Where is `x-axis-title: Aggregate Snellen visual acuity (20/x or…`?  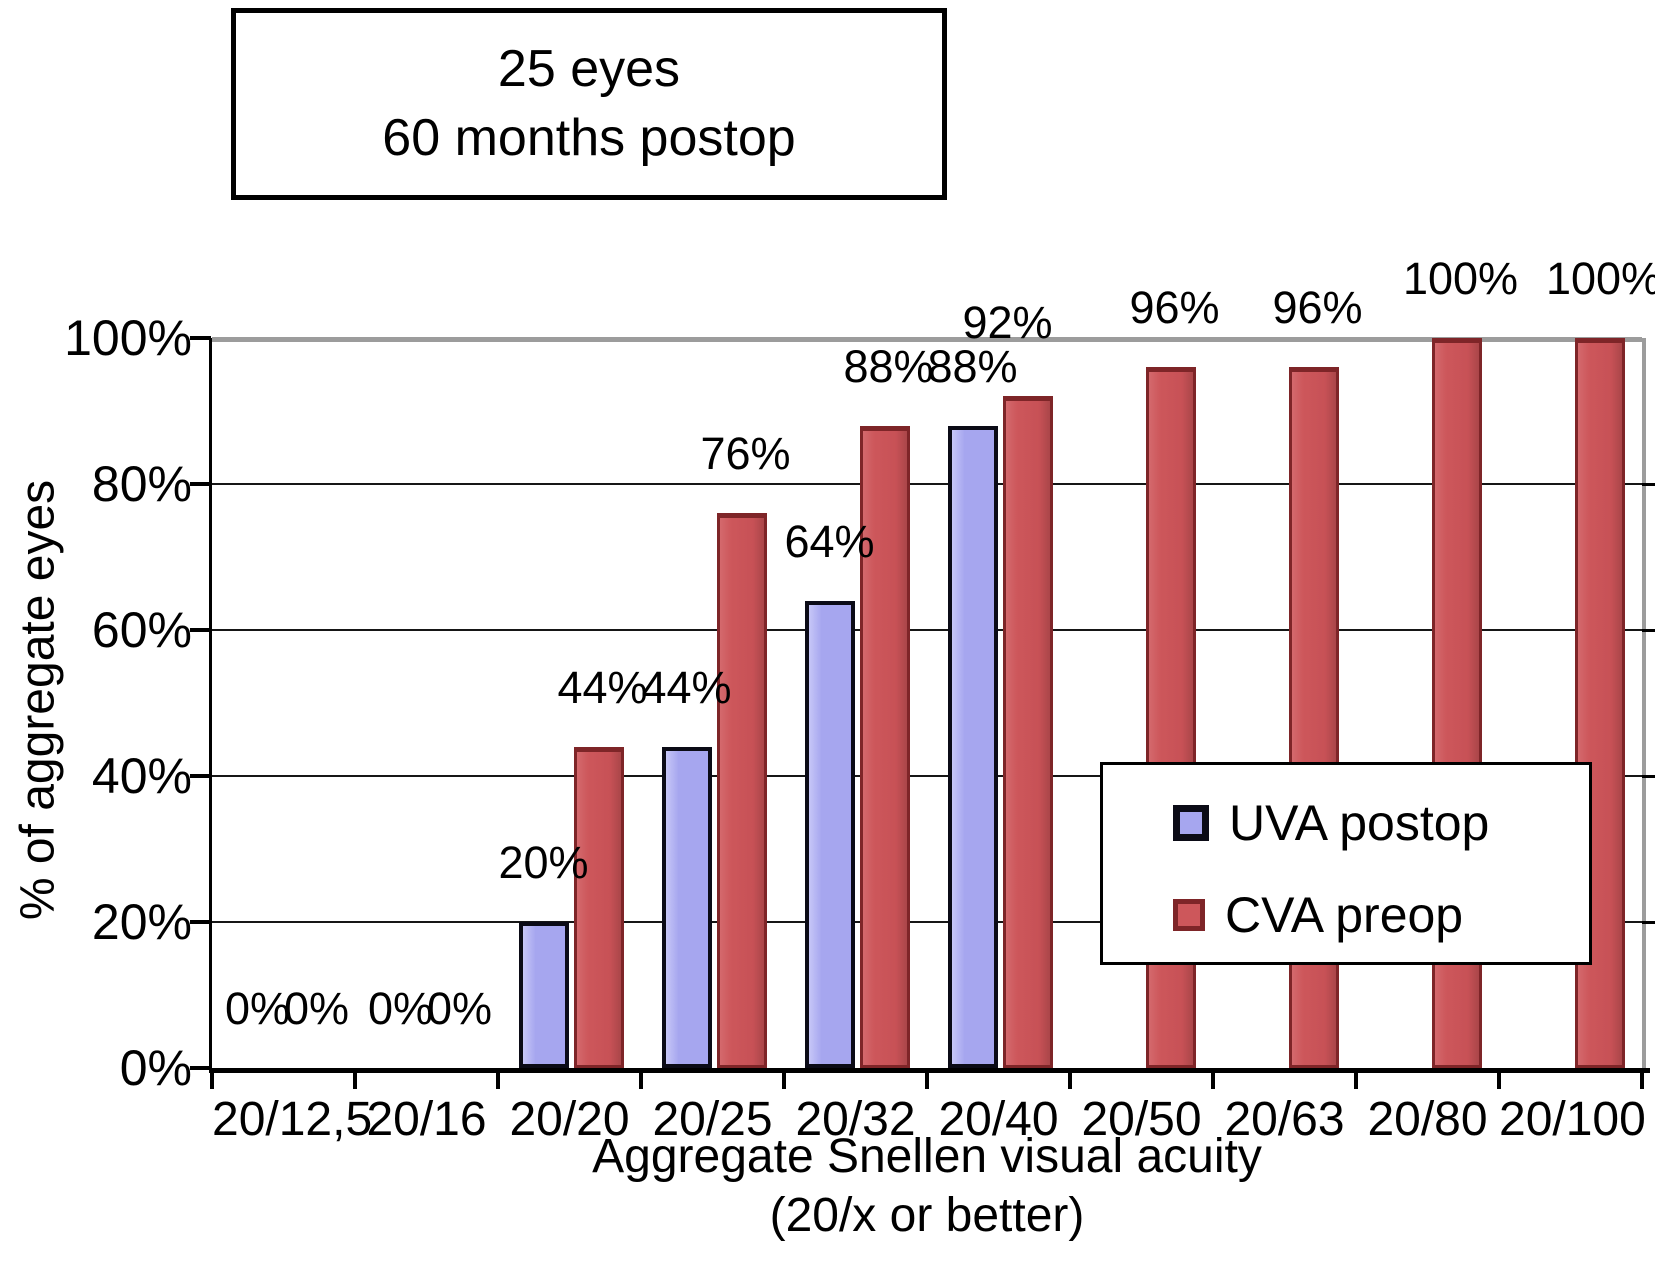 x-axis-title: Aggregate Snellen visual acuity (20/x or… is located at coordinates (927, 1186).